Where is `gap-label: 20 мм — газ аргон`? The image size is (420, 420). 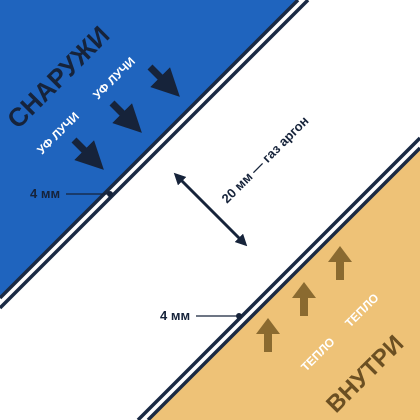 gap-label: 20 мм — газ аргон is located at coordinates (265, 159).